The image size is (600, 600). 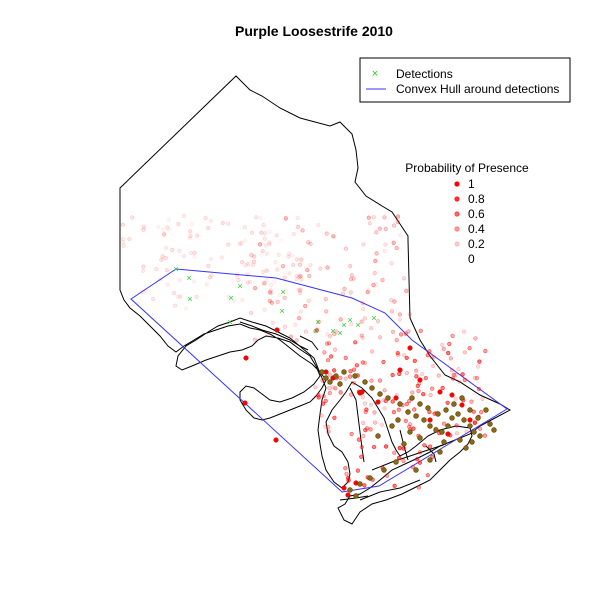 What do you see at coordinates (476, 244) in the screenshot?
I see `probability-legend-label: 0.2` at bounding box center [476, 244].